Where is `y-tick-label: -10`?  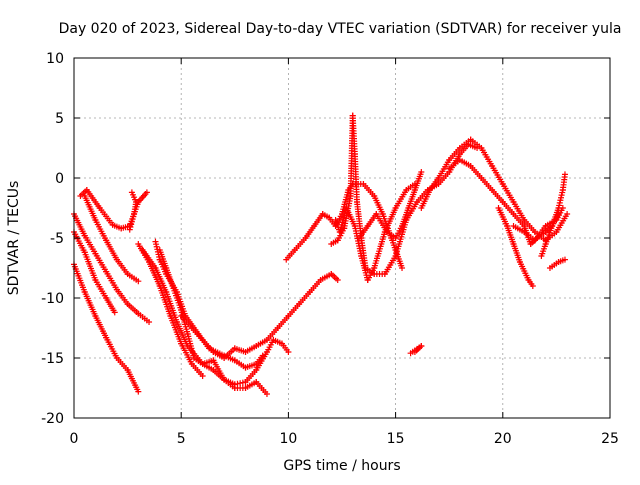 y-tick-label: -10 is located at coordinates (52, 299).